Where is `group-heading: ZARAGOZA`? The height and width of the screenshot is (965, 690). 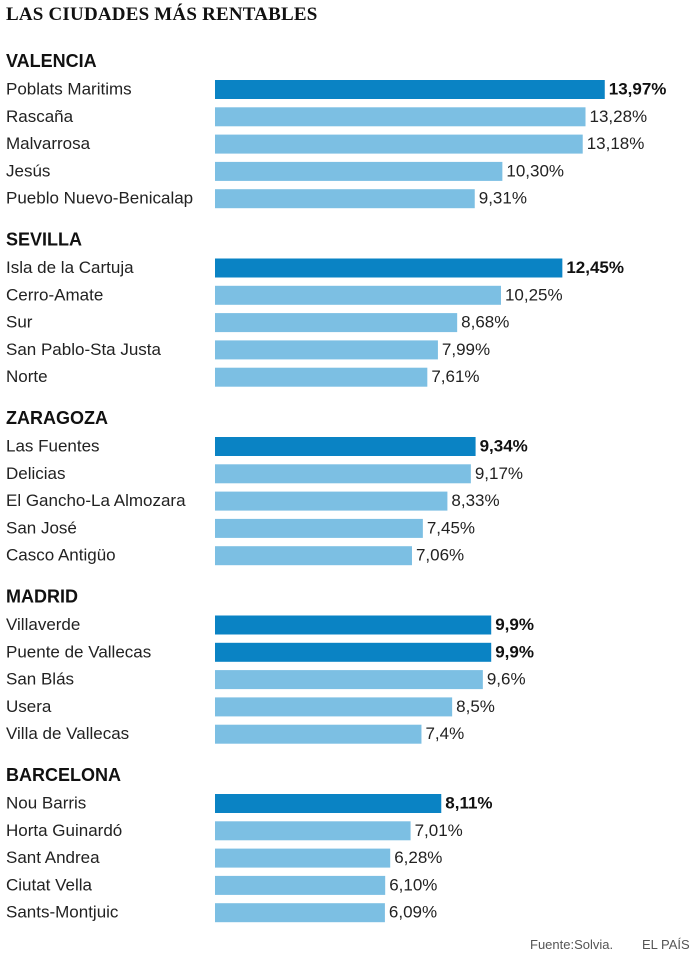
group-heading: ZARAGOZA is located at coordinates (57, 418).